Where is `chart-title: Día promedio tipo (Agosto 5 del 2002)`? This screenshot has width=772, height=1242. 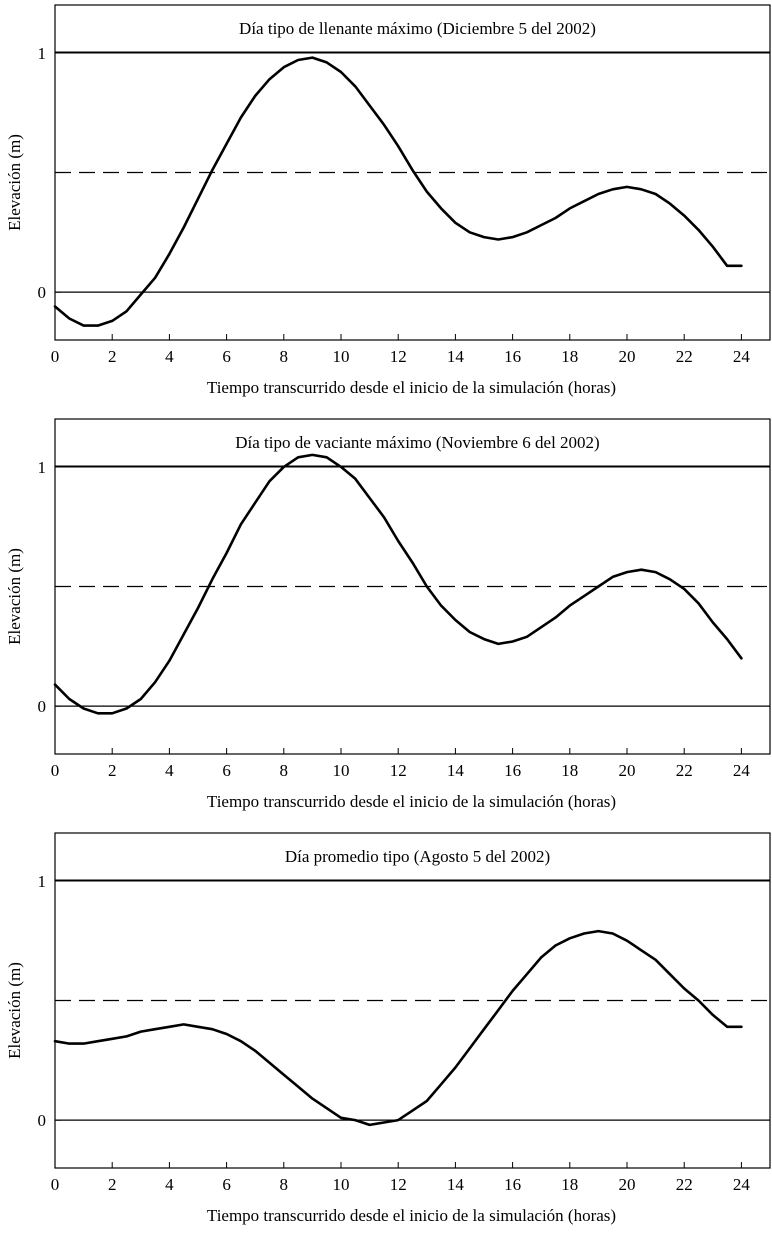
chart-title: Día promedio tipo (Agosto 5 del 2002) is located at coordinates (417, 856).